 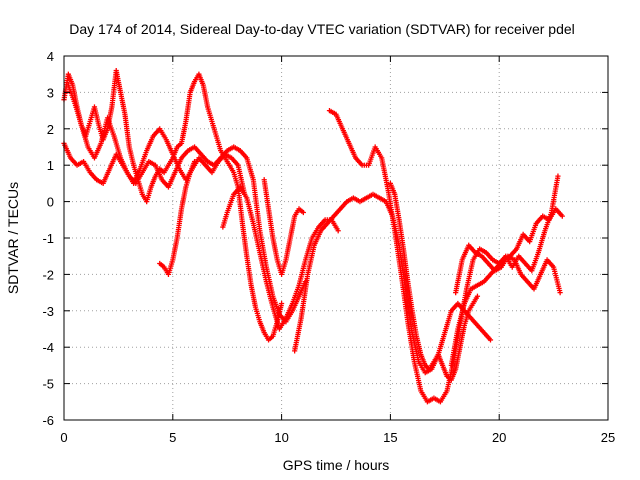 I want to click on y-axis-title: SDTVAR / TECUs, so click(x=13, y=238).